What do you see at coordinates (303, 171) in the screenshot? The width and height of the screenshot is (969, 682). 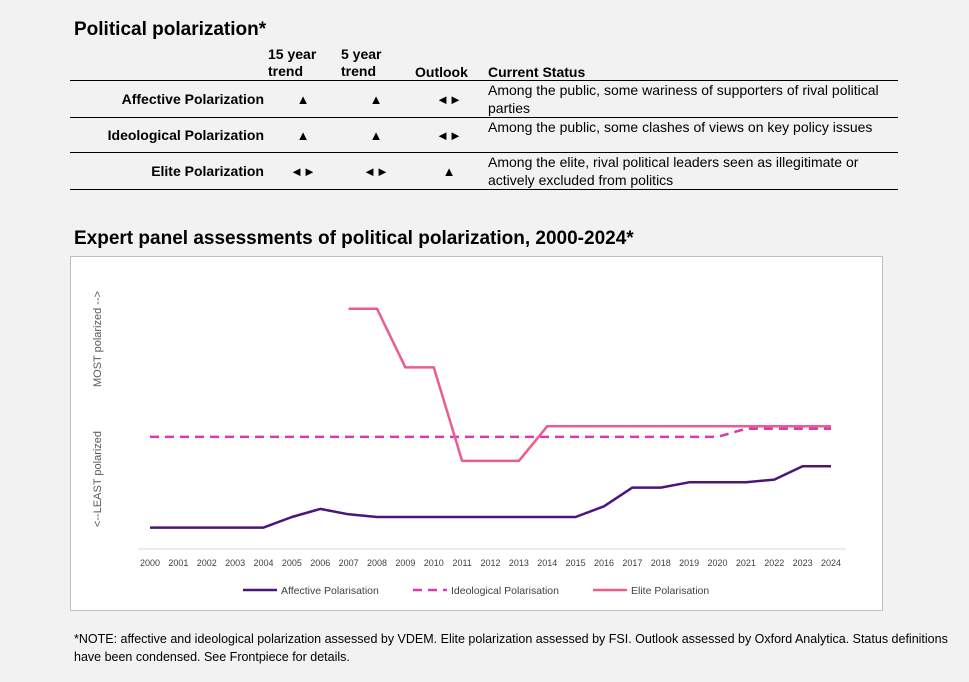 I see `trend15-elite: ◄►` at bounding box center [303, 171].